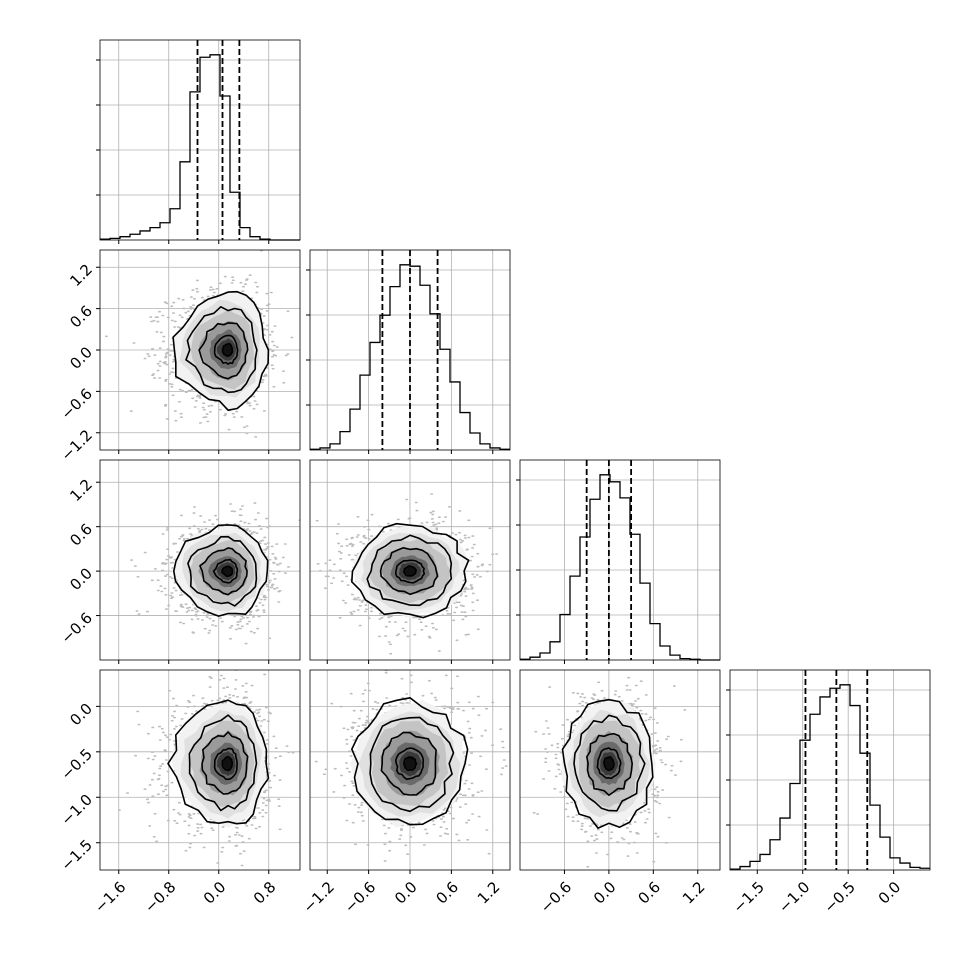 The height and width of the screenshot is (970, 970). What do you see at coordinates (839, 897) in the screenshot?
I see `x-tick-label: −0.5` at bounding box center [839, 897].